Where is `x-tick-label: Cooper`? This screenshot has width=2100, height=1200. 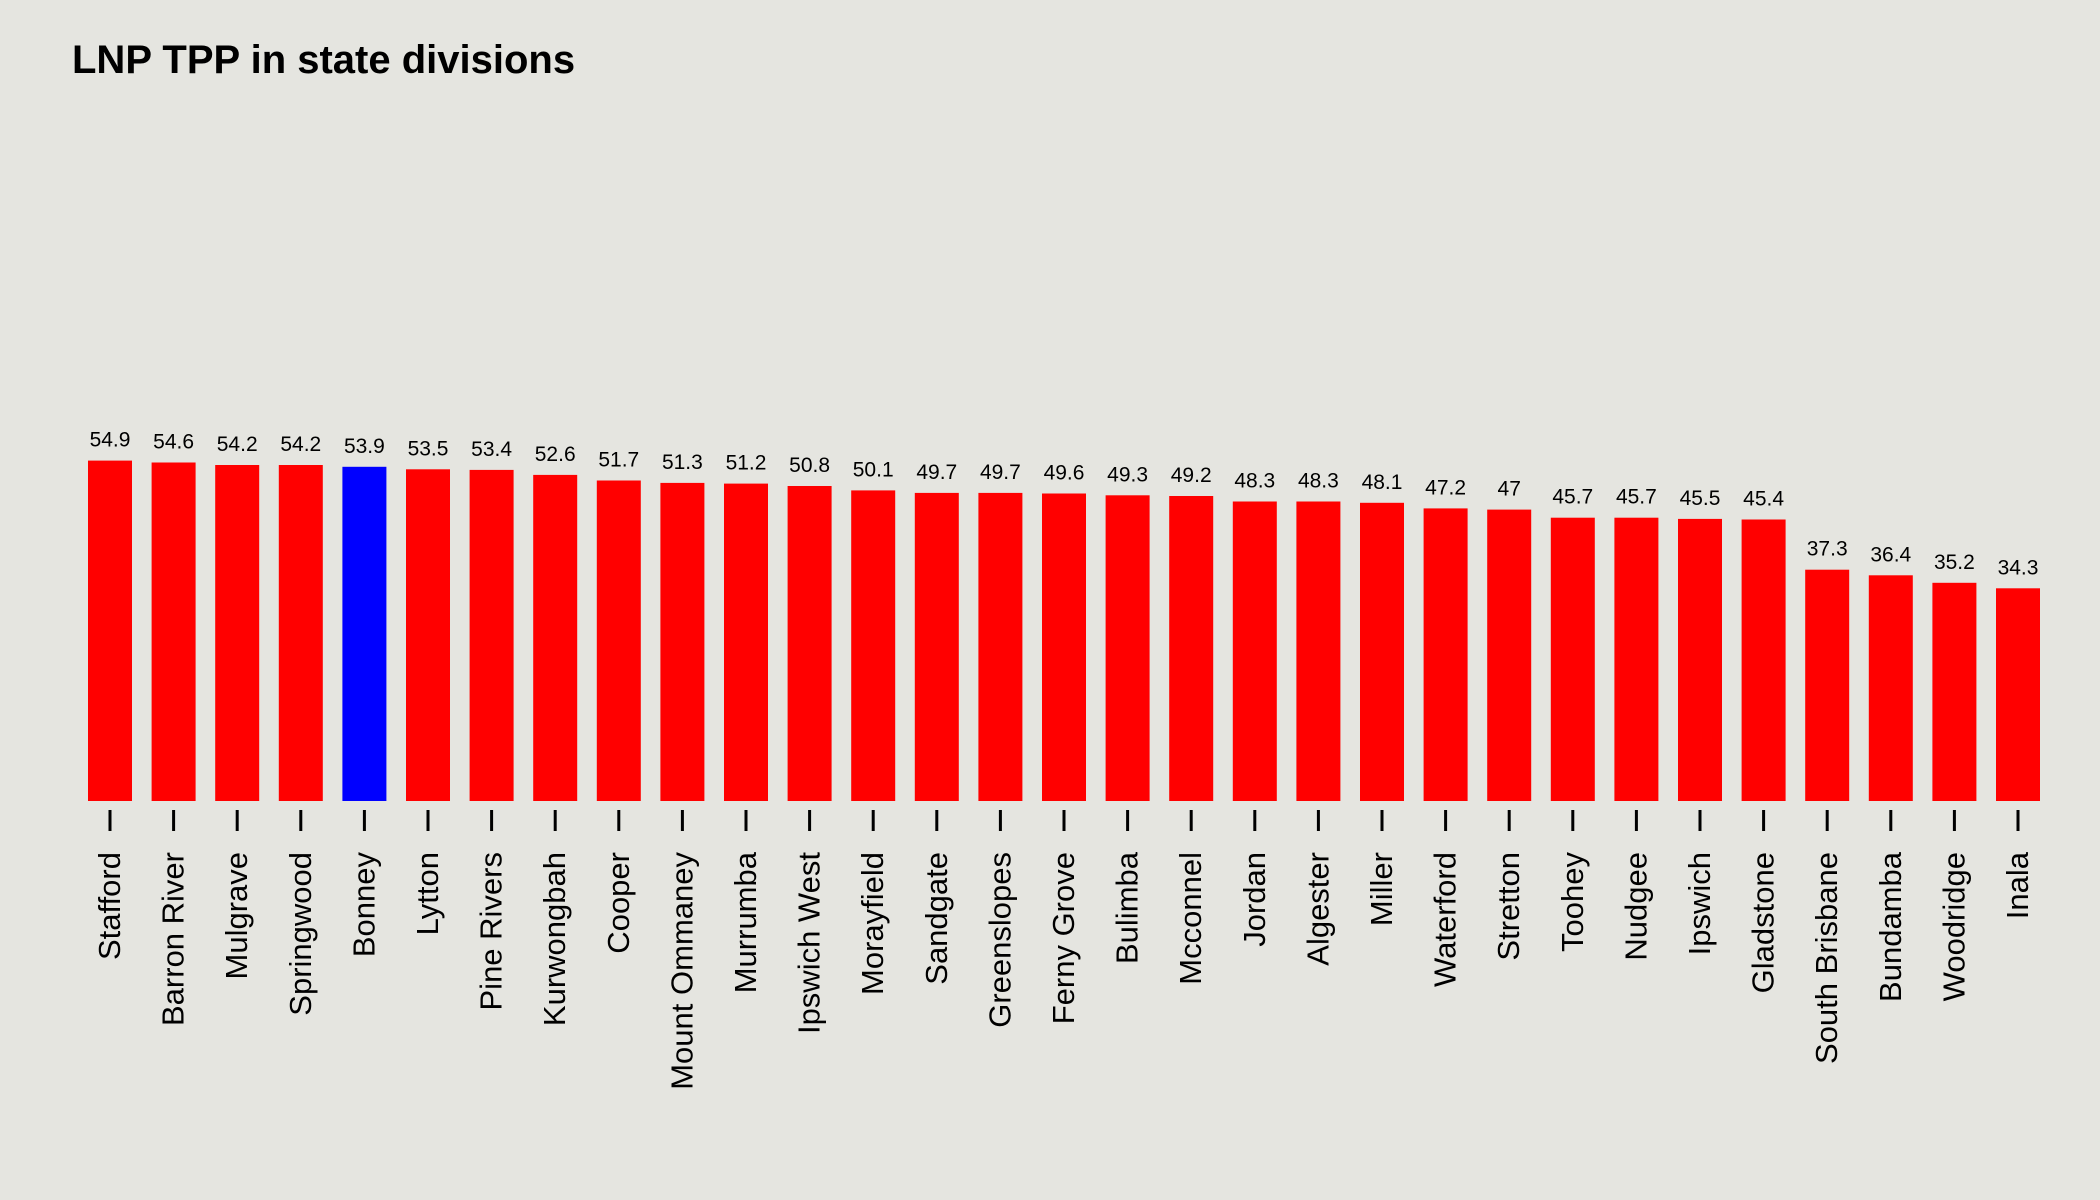
x-tick-label: Cooper is located at coordinates (618, 903).